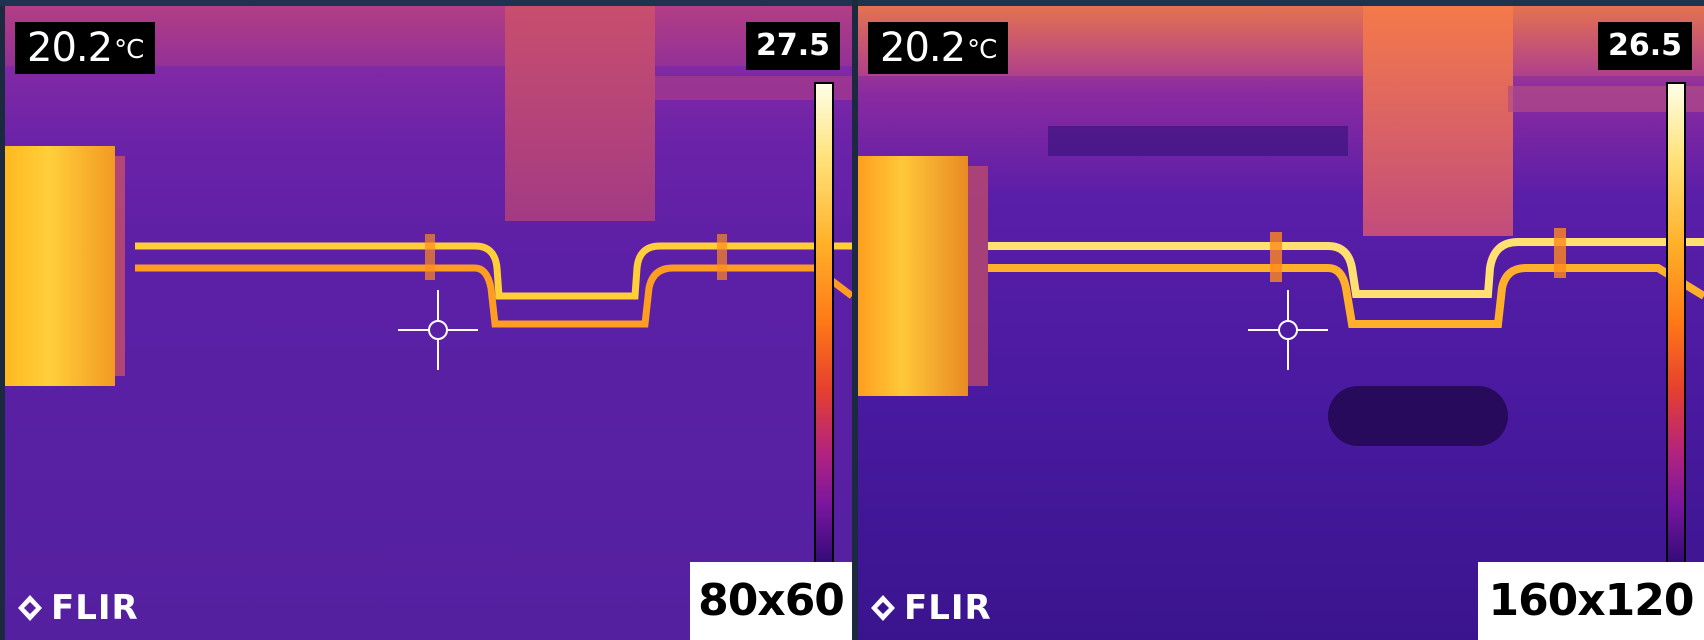 This screenshot has height=640, width=1704. I want to click on scale-max-value: 26.5, so click(1645, 46).